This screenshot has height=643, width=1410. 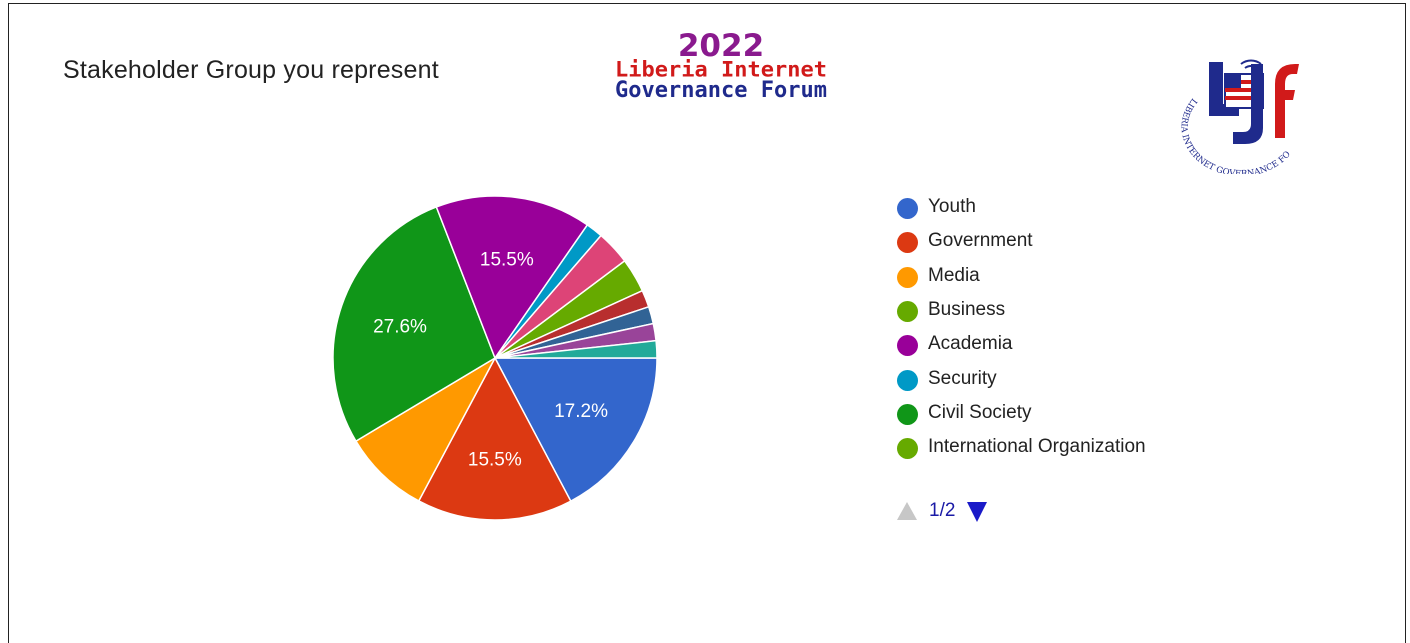 What do you see at coordinates (977, 512) in the screenshot?
I see `pager-down-icon` at bounding box center [977, 512].